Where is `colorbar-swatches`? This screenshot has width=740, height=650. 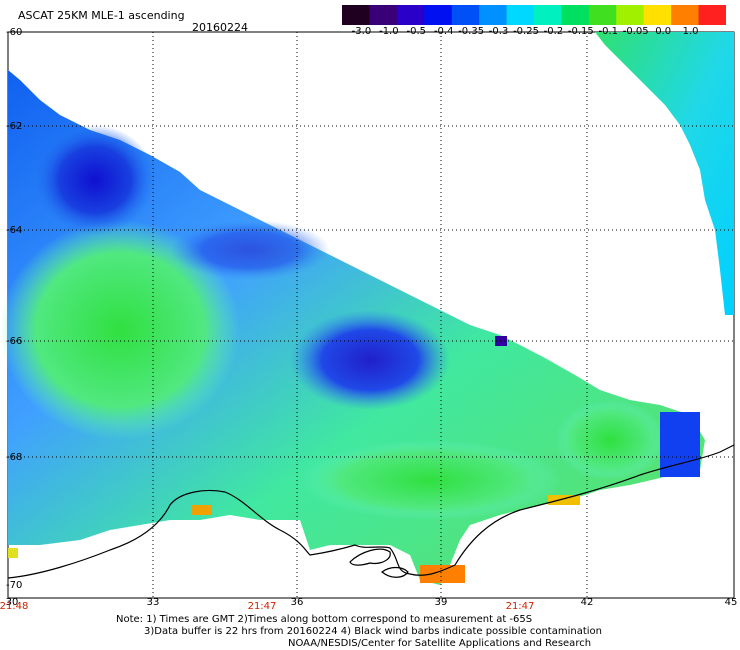 colorbar-swatches is located at coordinates (534, 15).